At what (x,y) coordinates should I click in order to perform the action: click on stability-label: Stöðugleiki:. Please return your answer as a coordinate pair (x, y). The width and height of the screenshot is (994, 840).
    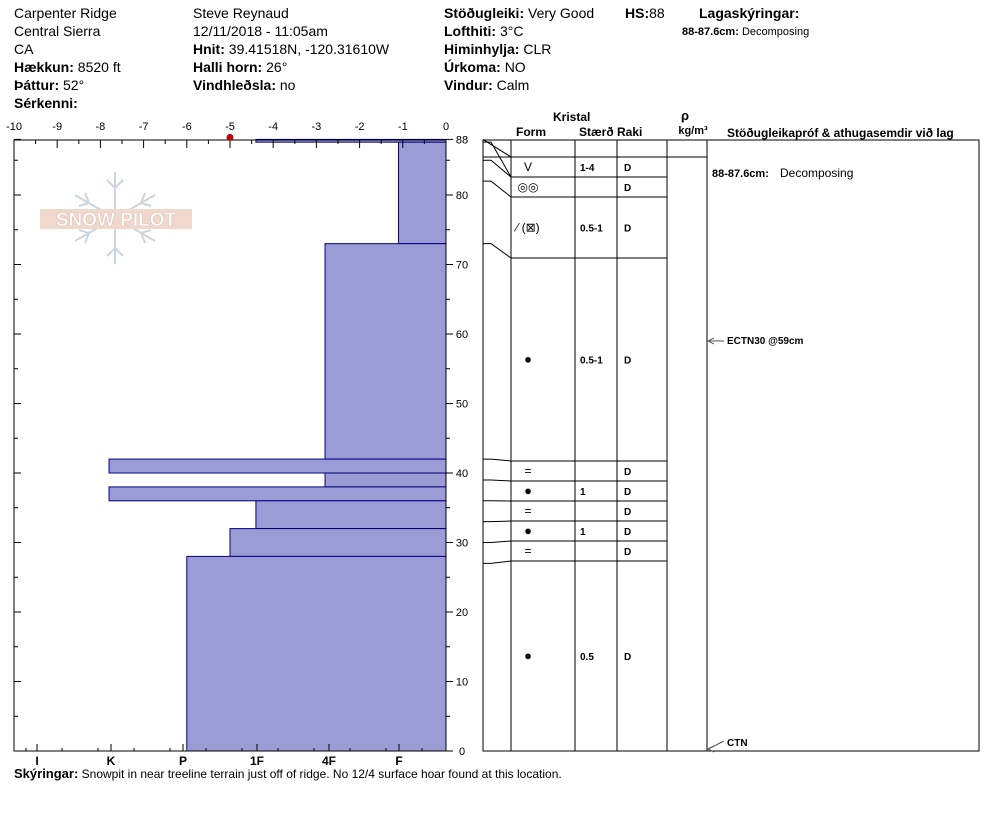
    Looking at the image, I should click on (484, 13).